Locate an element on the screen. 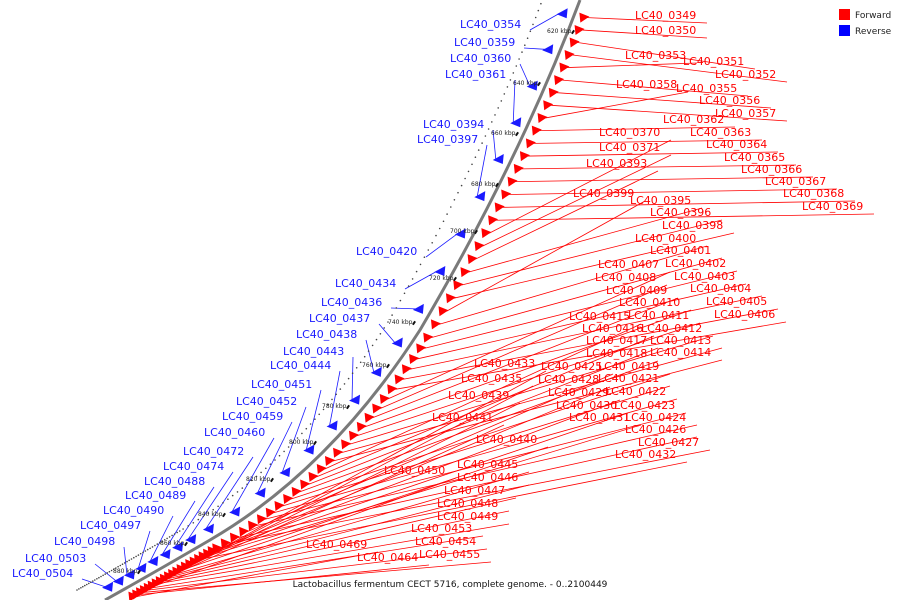  scale-tick-label: 720 kbp is located at coordinates (441, 278).